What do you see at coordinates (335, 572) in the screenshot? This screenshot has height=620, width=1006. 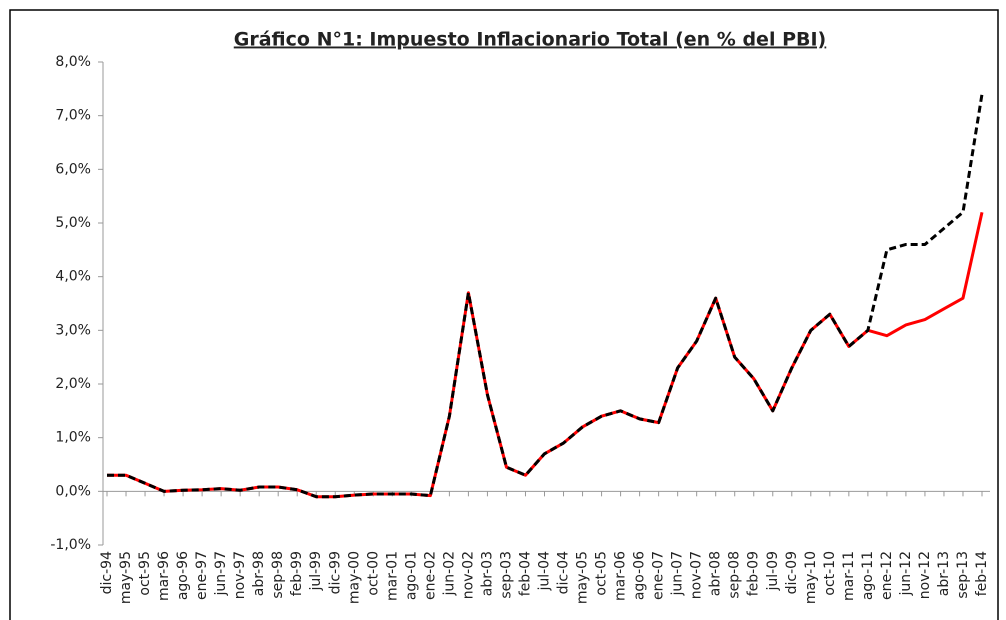 I see `x-tick-label: dic-99` at bounding box center [335, 572].